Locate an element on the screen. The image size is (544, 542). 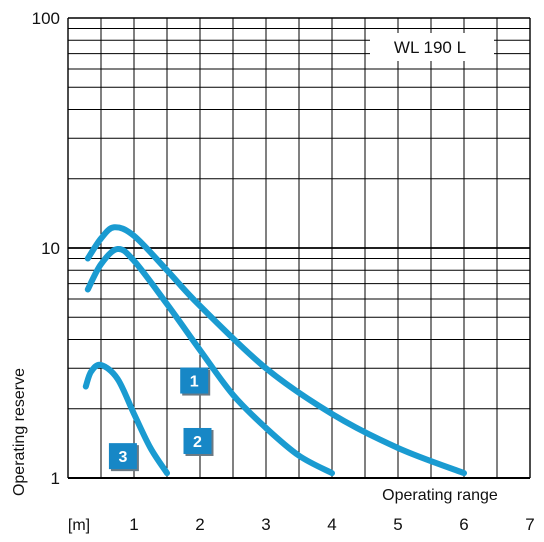
series-badge-label: 2 is located at coordinates (197, 442).